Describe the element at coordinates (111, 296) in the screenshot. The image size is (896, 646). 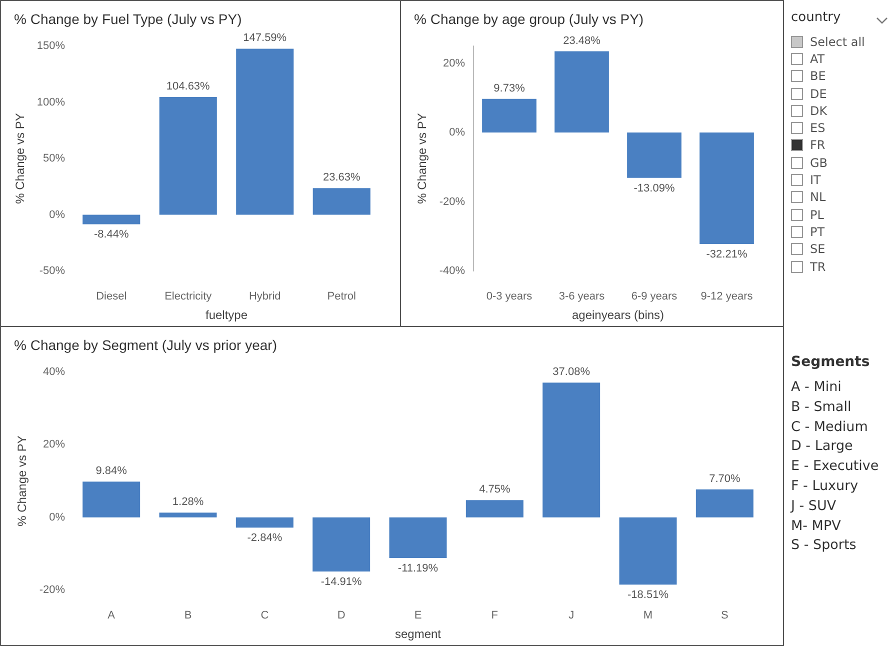
I see `x-tick-label: Diesel` at that location.